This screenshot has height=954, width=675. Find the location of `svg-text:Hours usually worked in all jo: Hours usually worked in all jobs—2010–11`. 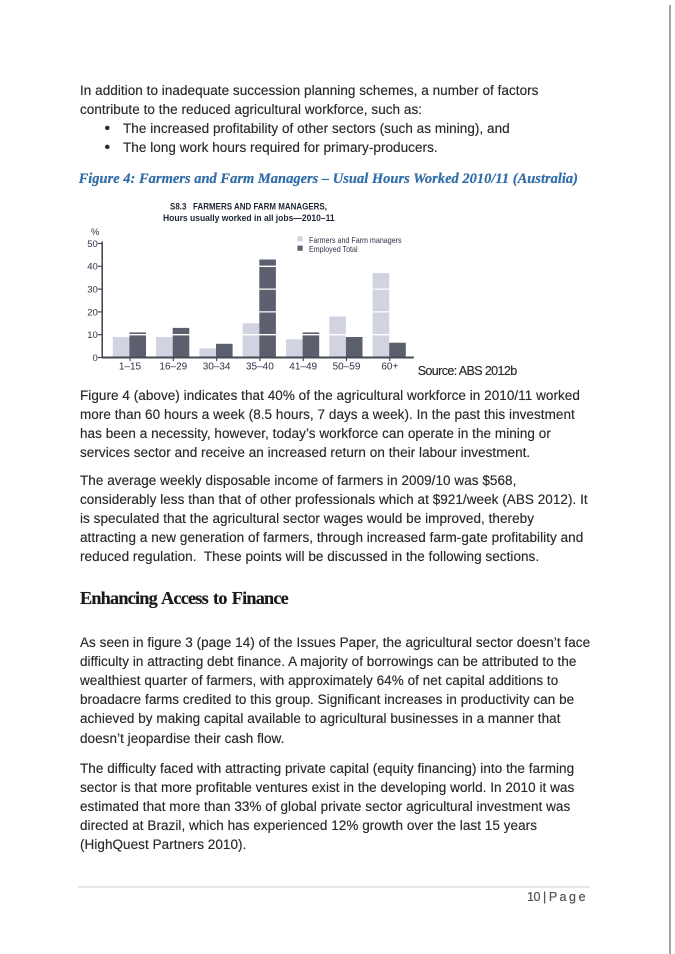

svg-text:Hours usually worked in all jo: Hours usually worked in all jobs—2010–11 is located at coordinates (249, 218).